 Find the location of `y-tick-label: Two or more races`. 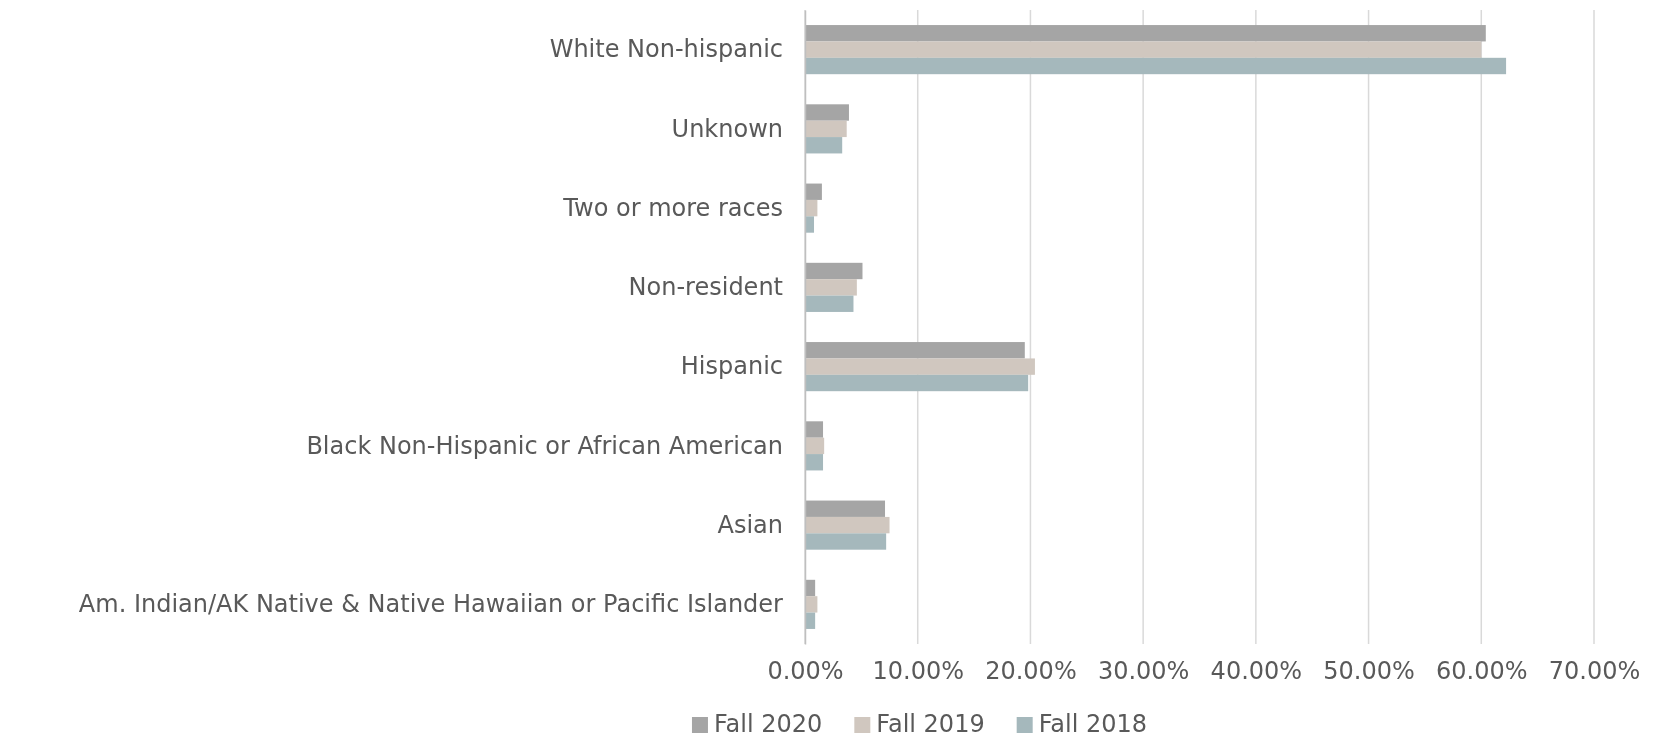

y-tick-label: Two or more races is located at coordinates (672, 207).